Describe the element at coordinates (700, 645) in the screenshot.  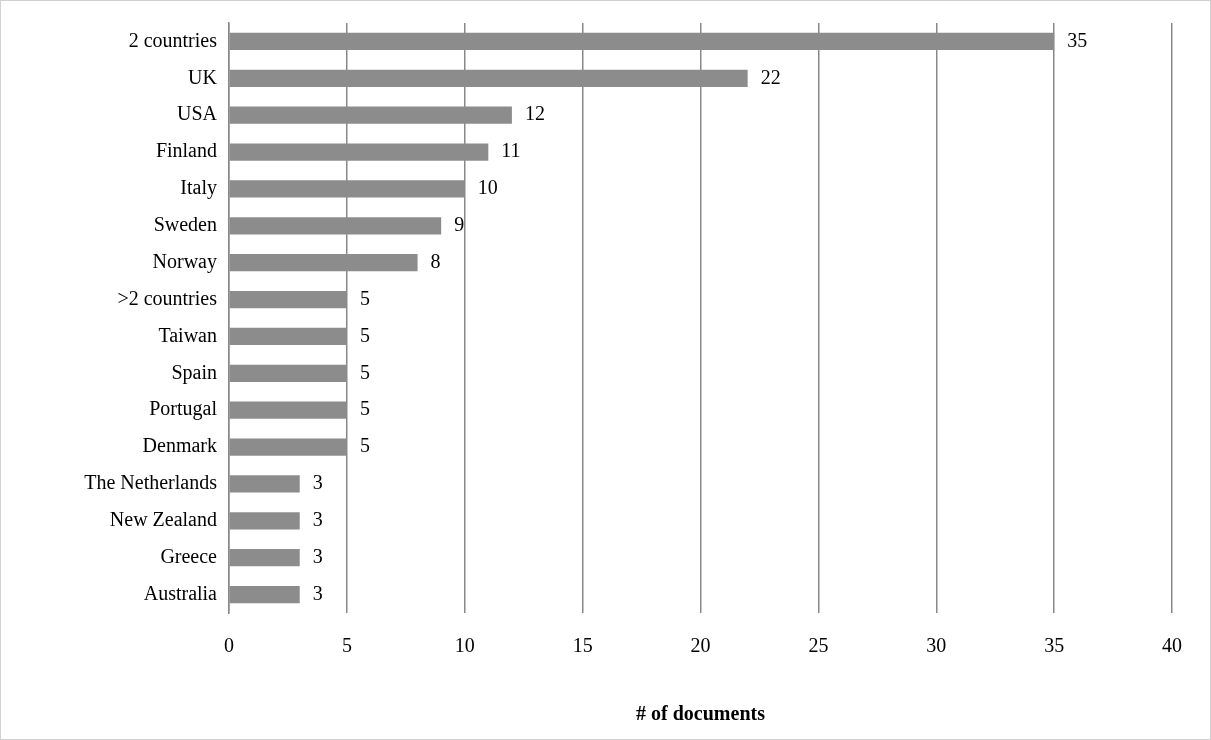
I see `x-tick-label: 20` at that location.